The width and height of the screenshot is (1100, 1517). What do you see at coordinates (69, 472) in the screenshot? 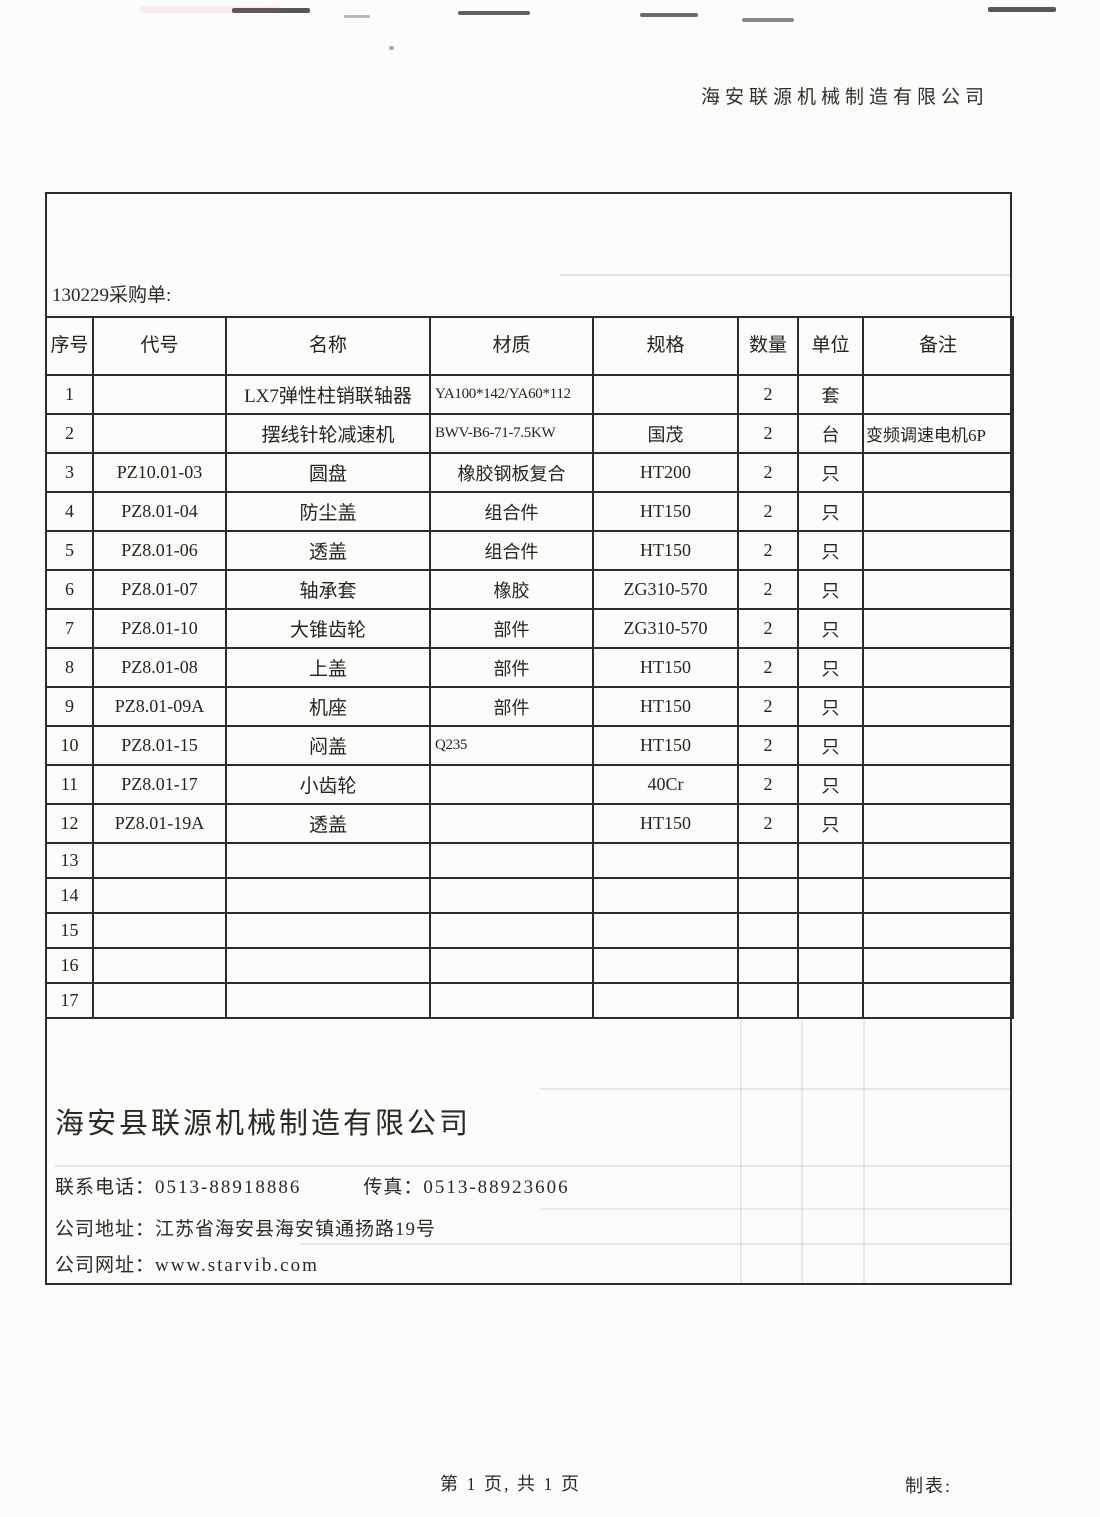
I see `cell-no: 3` at bounding box center [69, 472].